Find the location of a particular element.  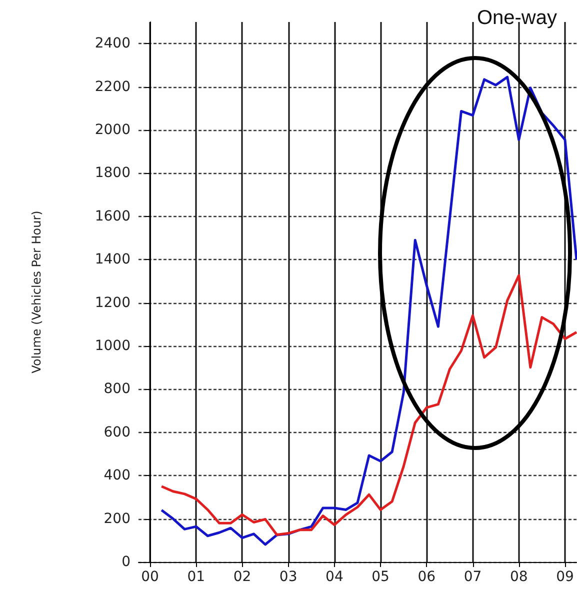

x-tick-label: 00 is located at coordinates (150, 577).